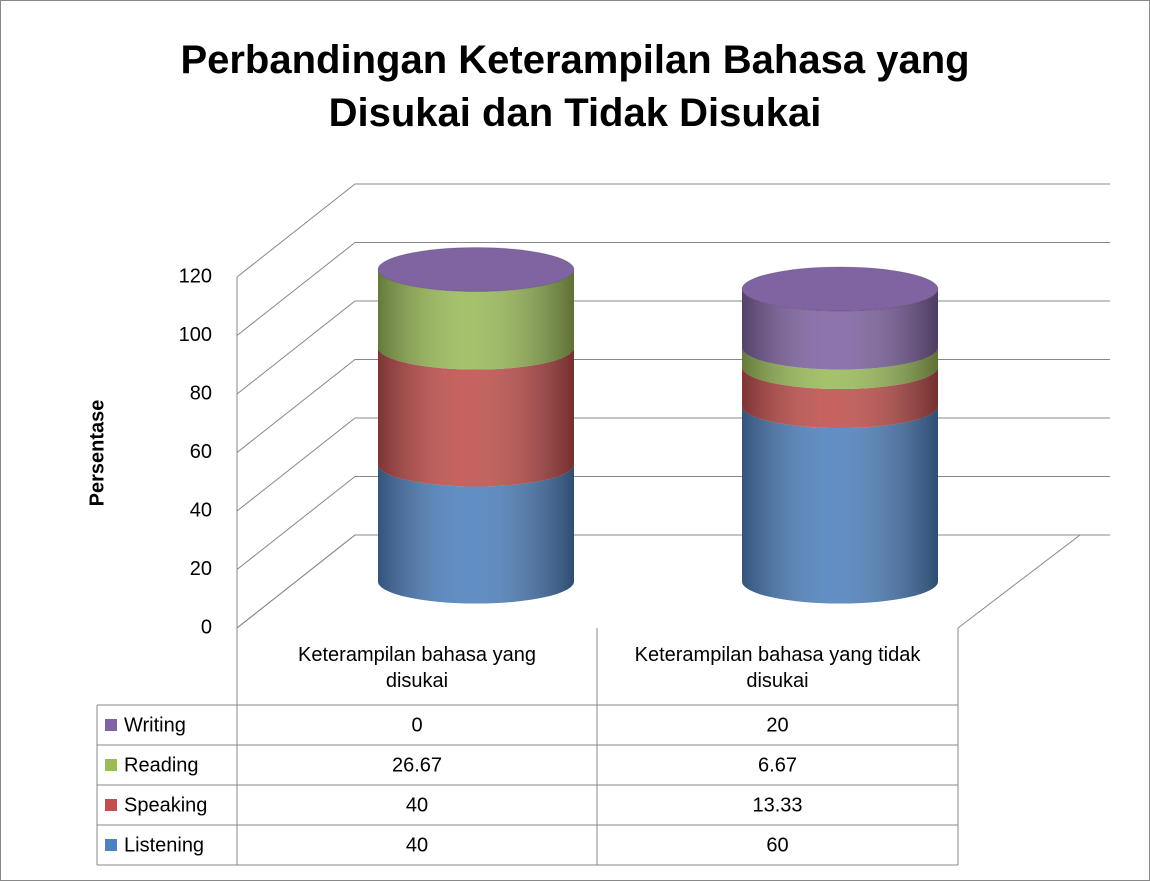  What do you see at coordinates (164, 845) in the screenshot?
I see `legend-label: Listening` at bounding box center [164, 845].